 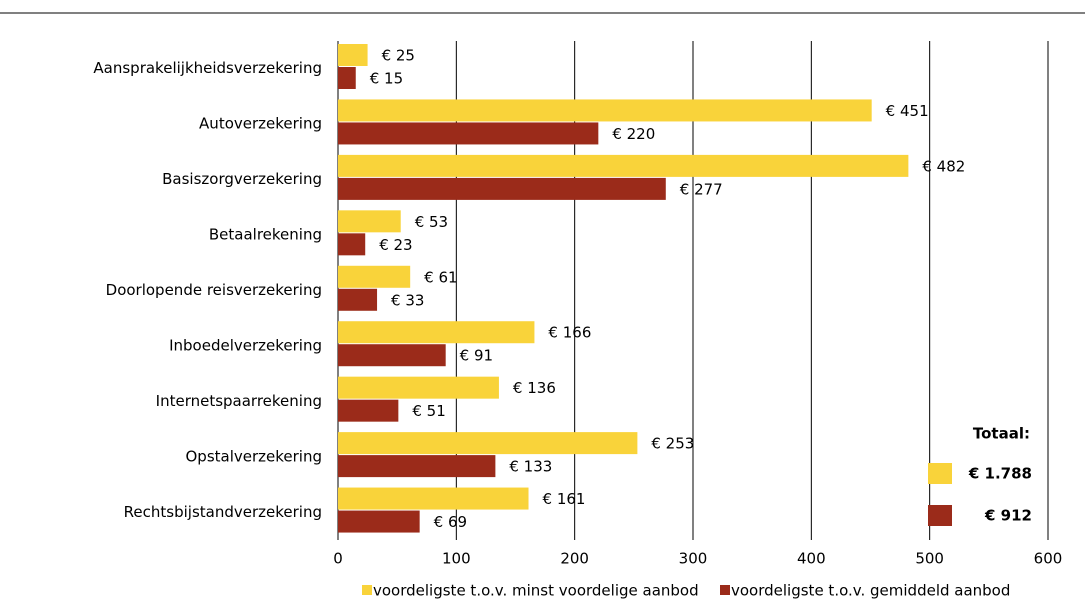 I want to click on legend-label: voordeligste t.o.v. gemiddeld aanbod, so click(x=870, y=591).